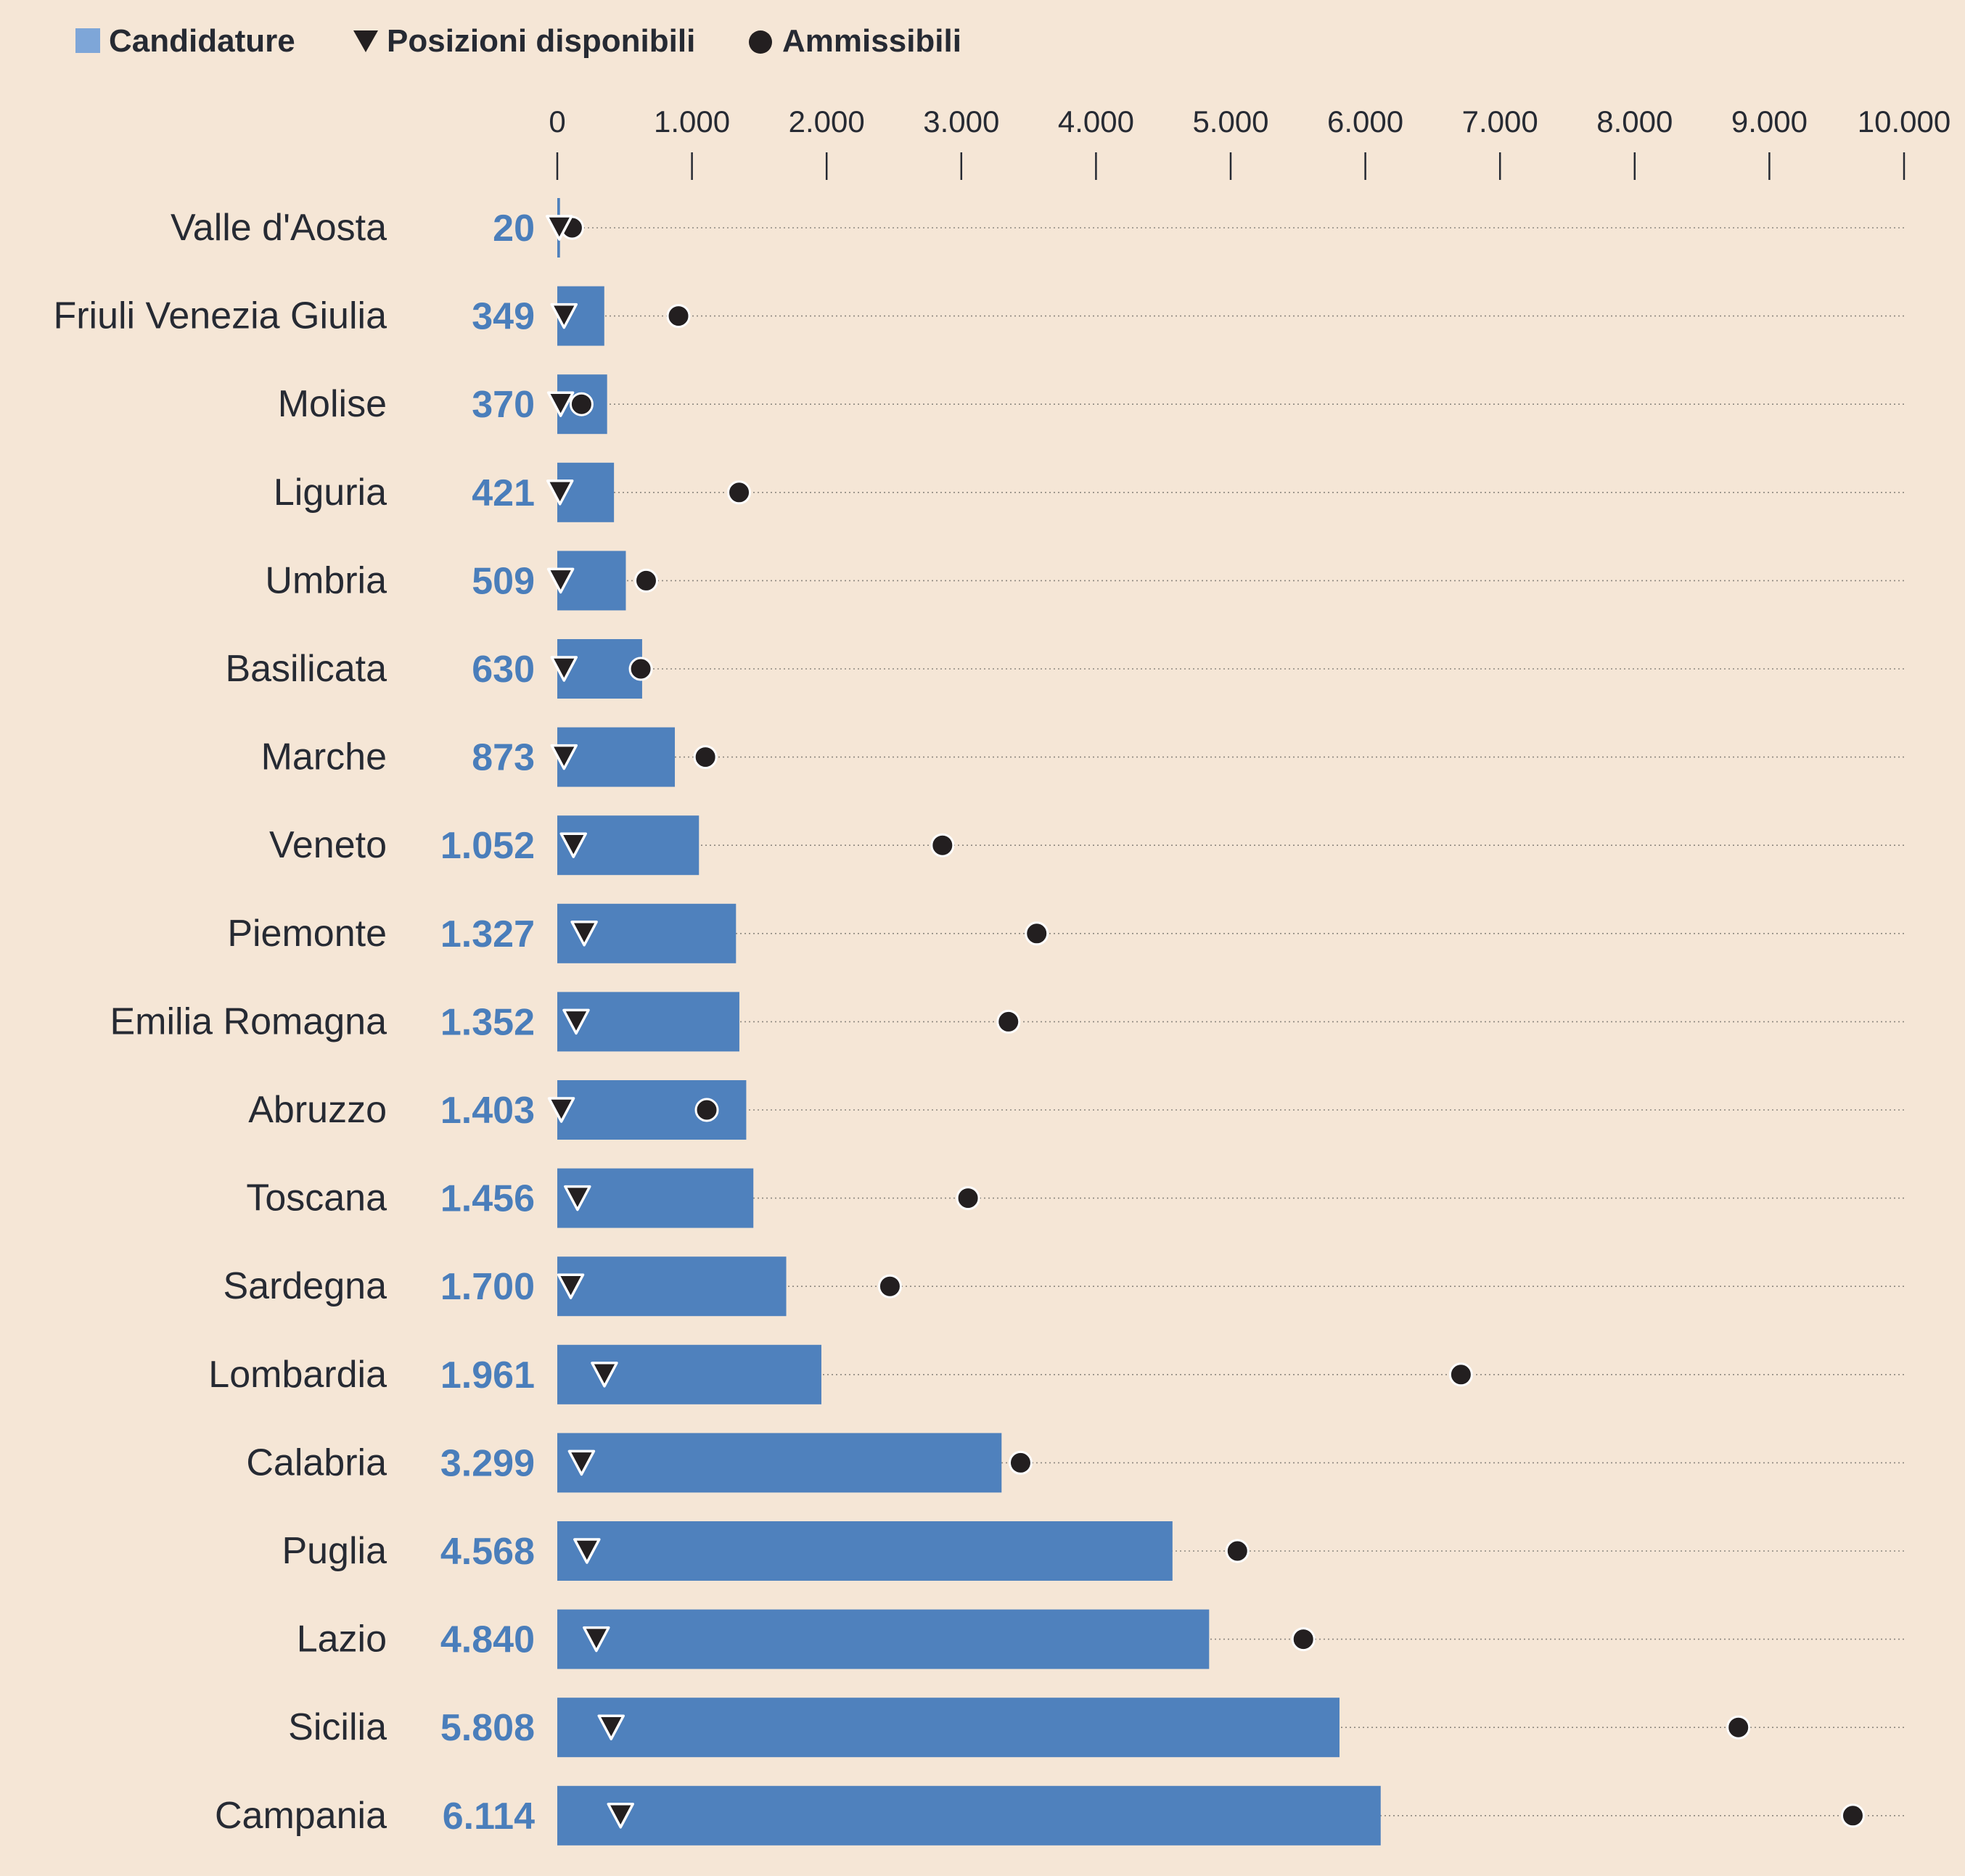 This screenshot has height=1876, width=1965. I want to click on region-label: Liguria, so click(330, 493).